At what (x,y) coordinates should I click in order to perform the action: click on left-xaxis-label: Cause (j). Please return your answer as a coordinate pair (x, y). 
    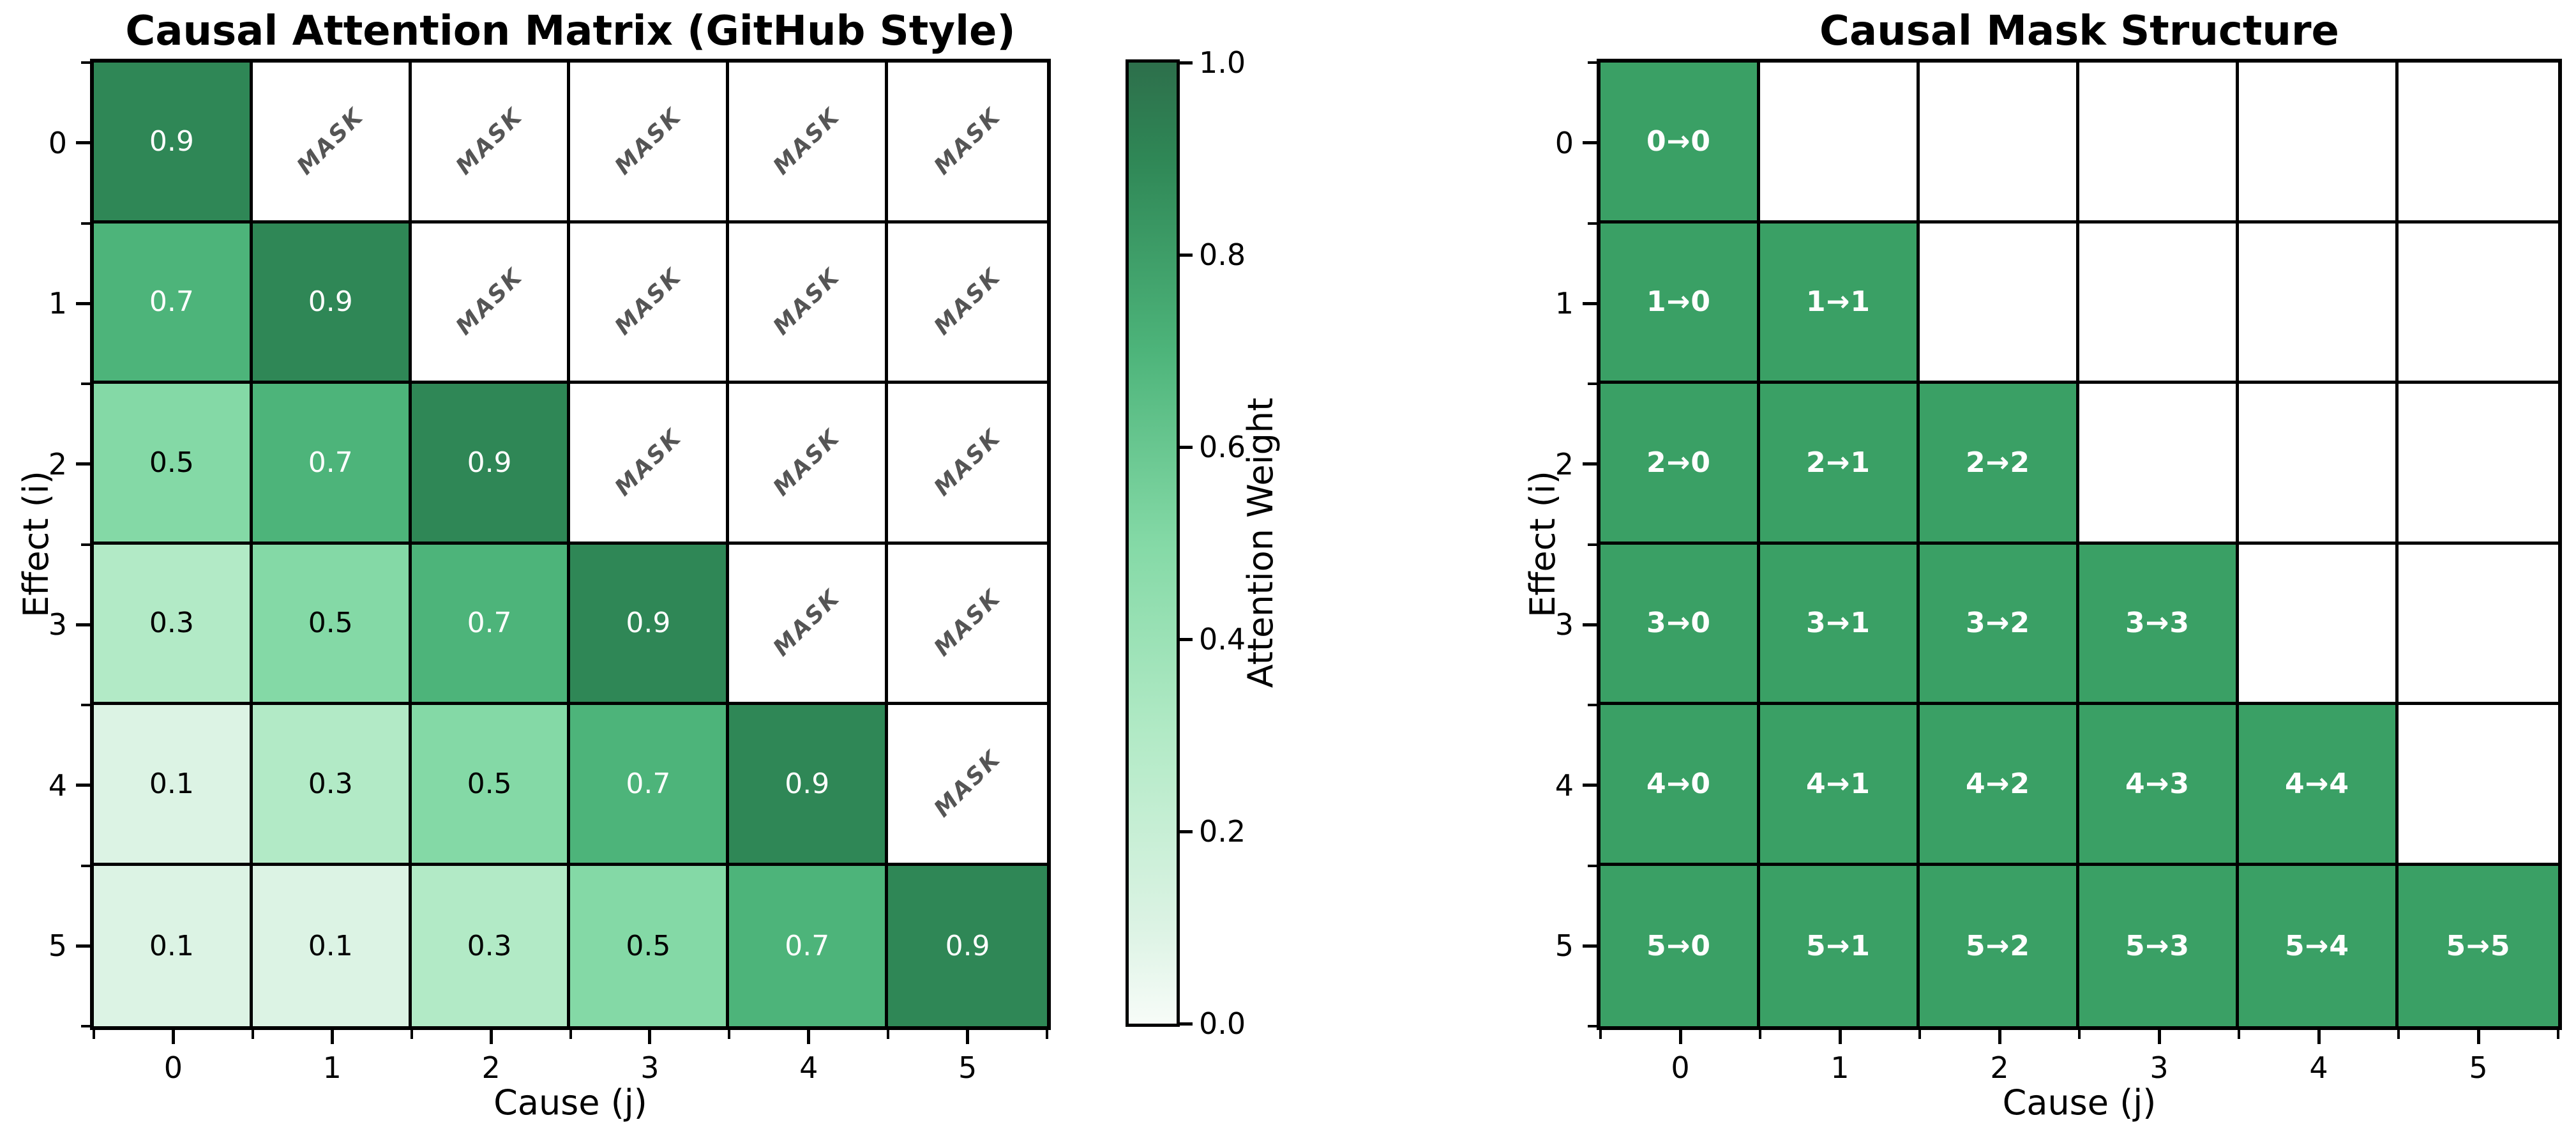
    Looking at the image, I should click on (570, 1102).